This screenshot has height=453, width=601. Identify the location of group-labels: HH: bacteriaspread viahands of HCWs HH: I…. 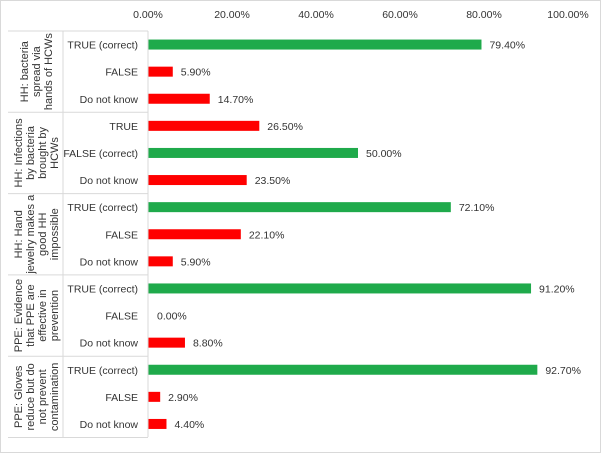
(37, 232).